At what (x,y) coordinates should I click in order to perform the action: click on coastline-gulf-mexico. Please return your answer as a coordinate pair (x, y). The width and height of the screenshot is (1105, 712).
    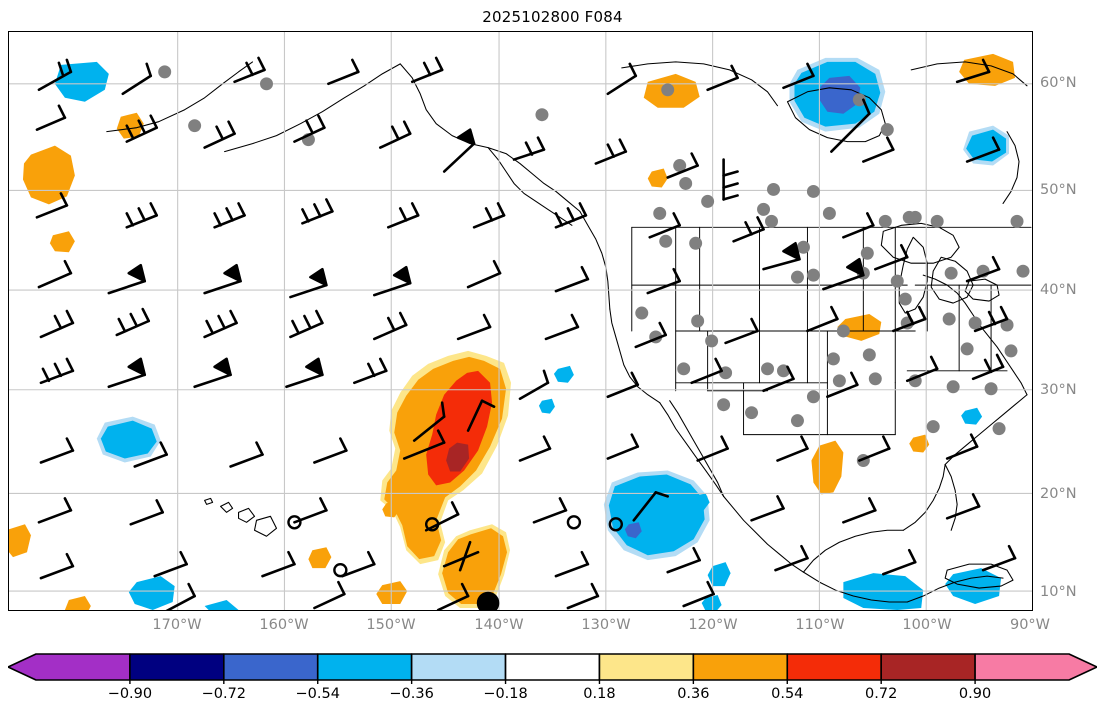
    Looking at the image, I should click on (853, 551).